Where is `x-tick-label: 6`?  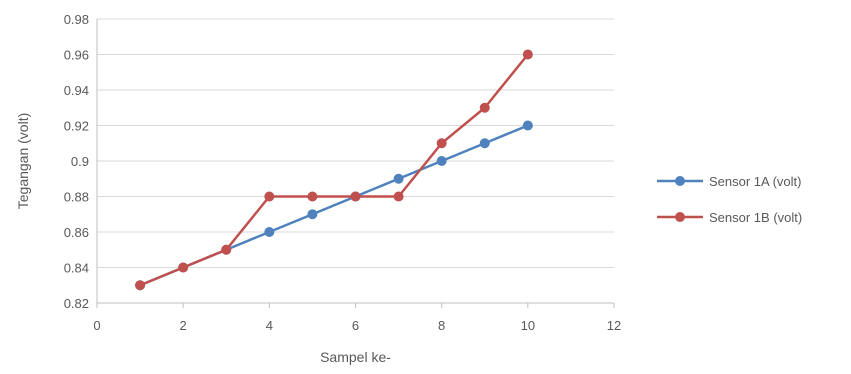 x-tick-label: 6 is located at coordinates (355, 325).